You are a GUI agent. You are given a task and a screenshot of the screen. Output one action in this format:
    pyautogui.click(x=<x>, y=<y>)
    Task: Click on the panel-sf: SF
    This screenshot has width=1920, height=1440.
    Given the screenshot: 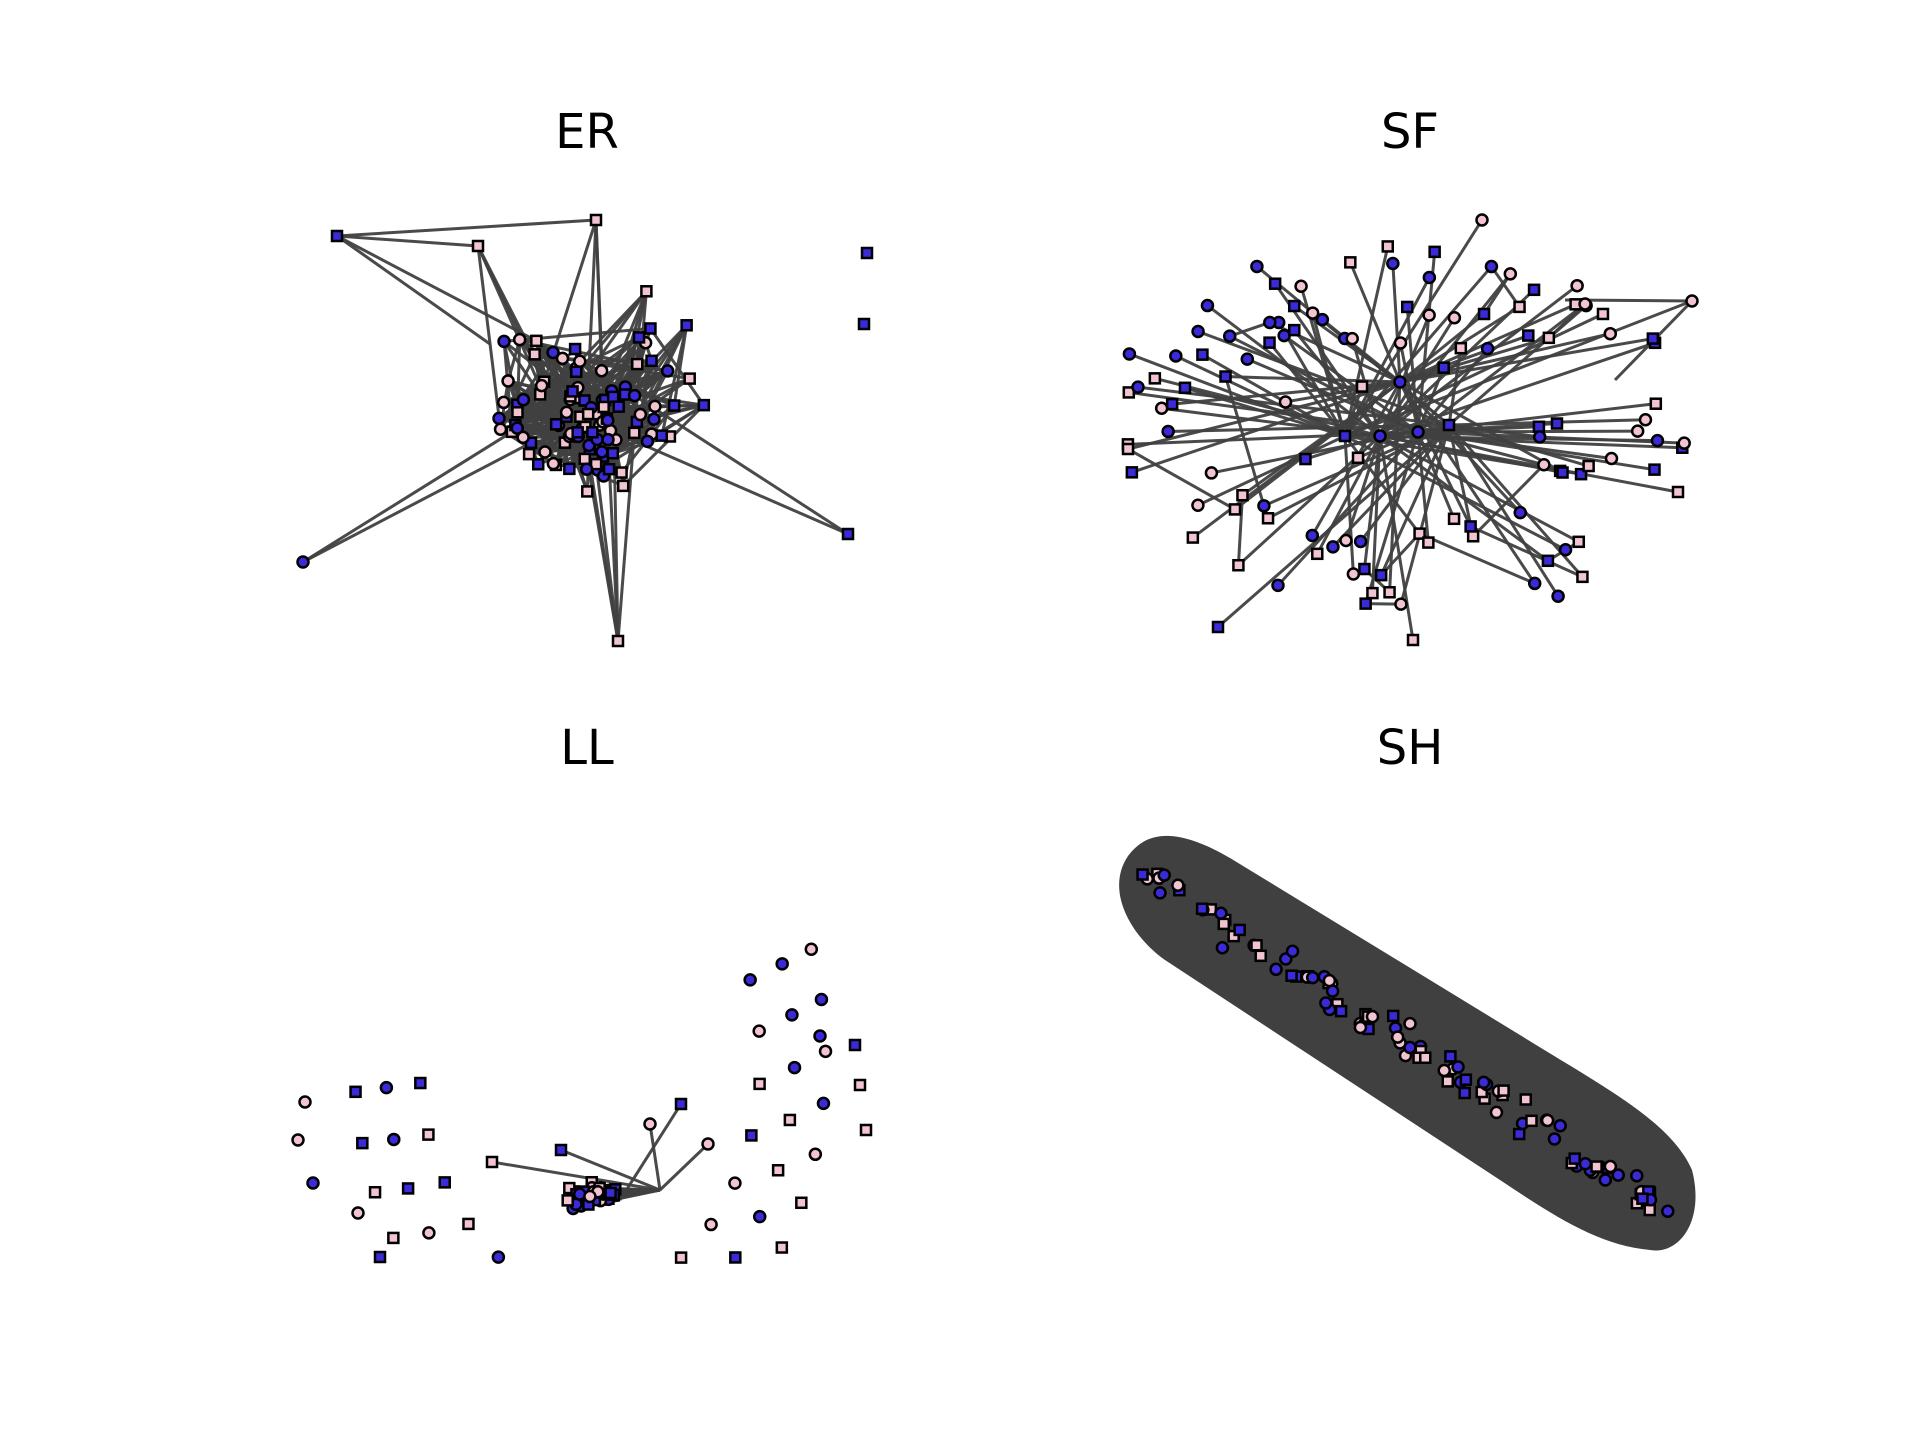 What is the action you would take?
    pyautogui.click(x=1410, y=375)
    